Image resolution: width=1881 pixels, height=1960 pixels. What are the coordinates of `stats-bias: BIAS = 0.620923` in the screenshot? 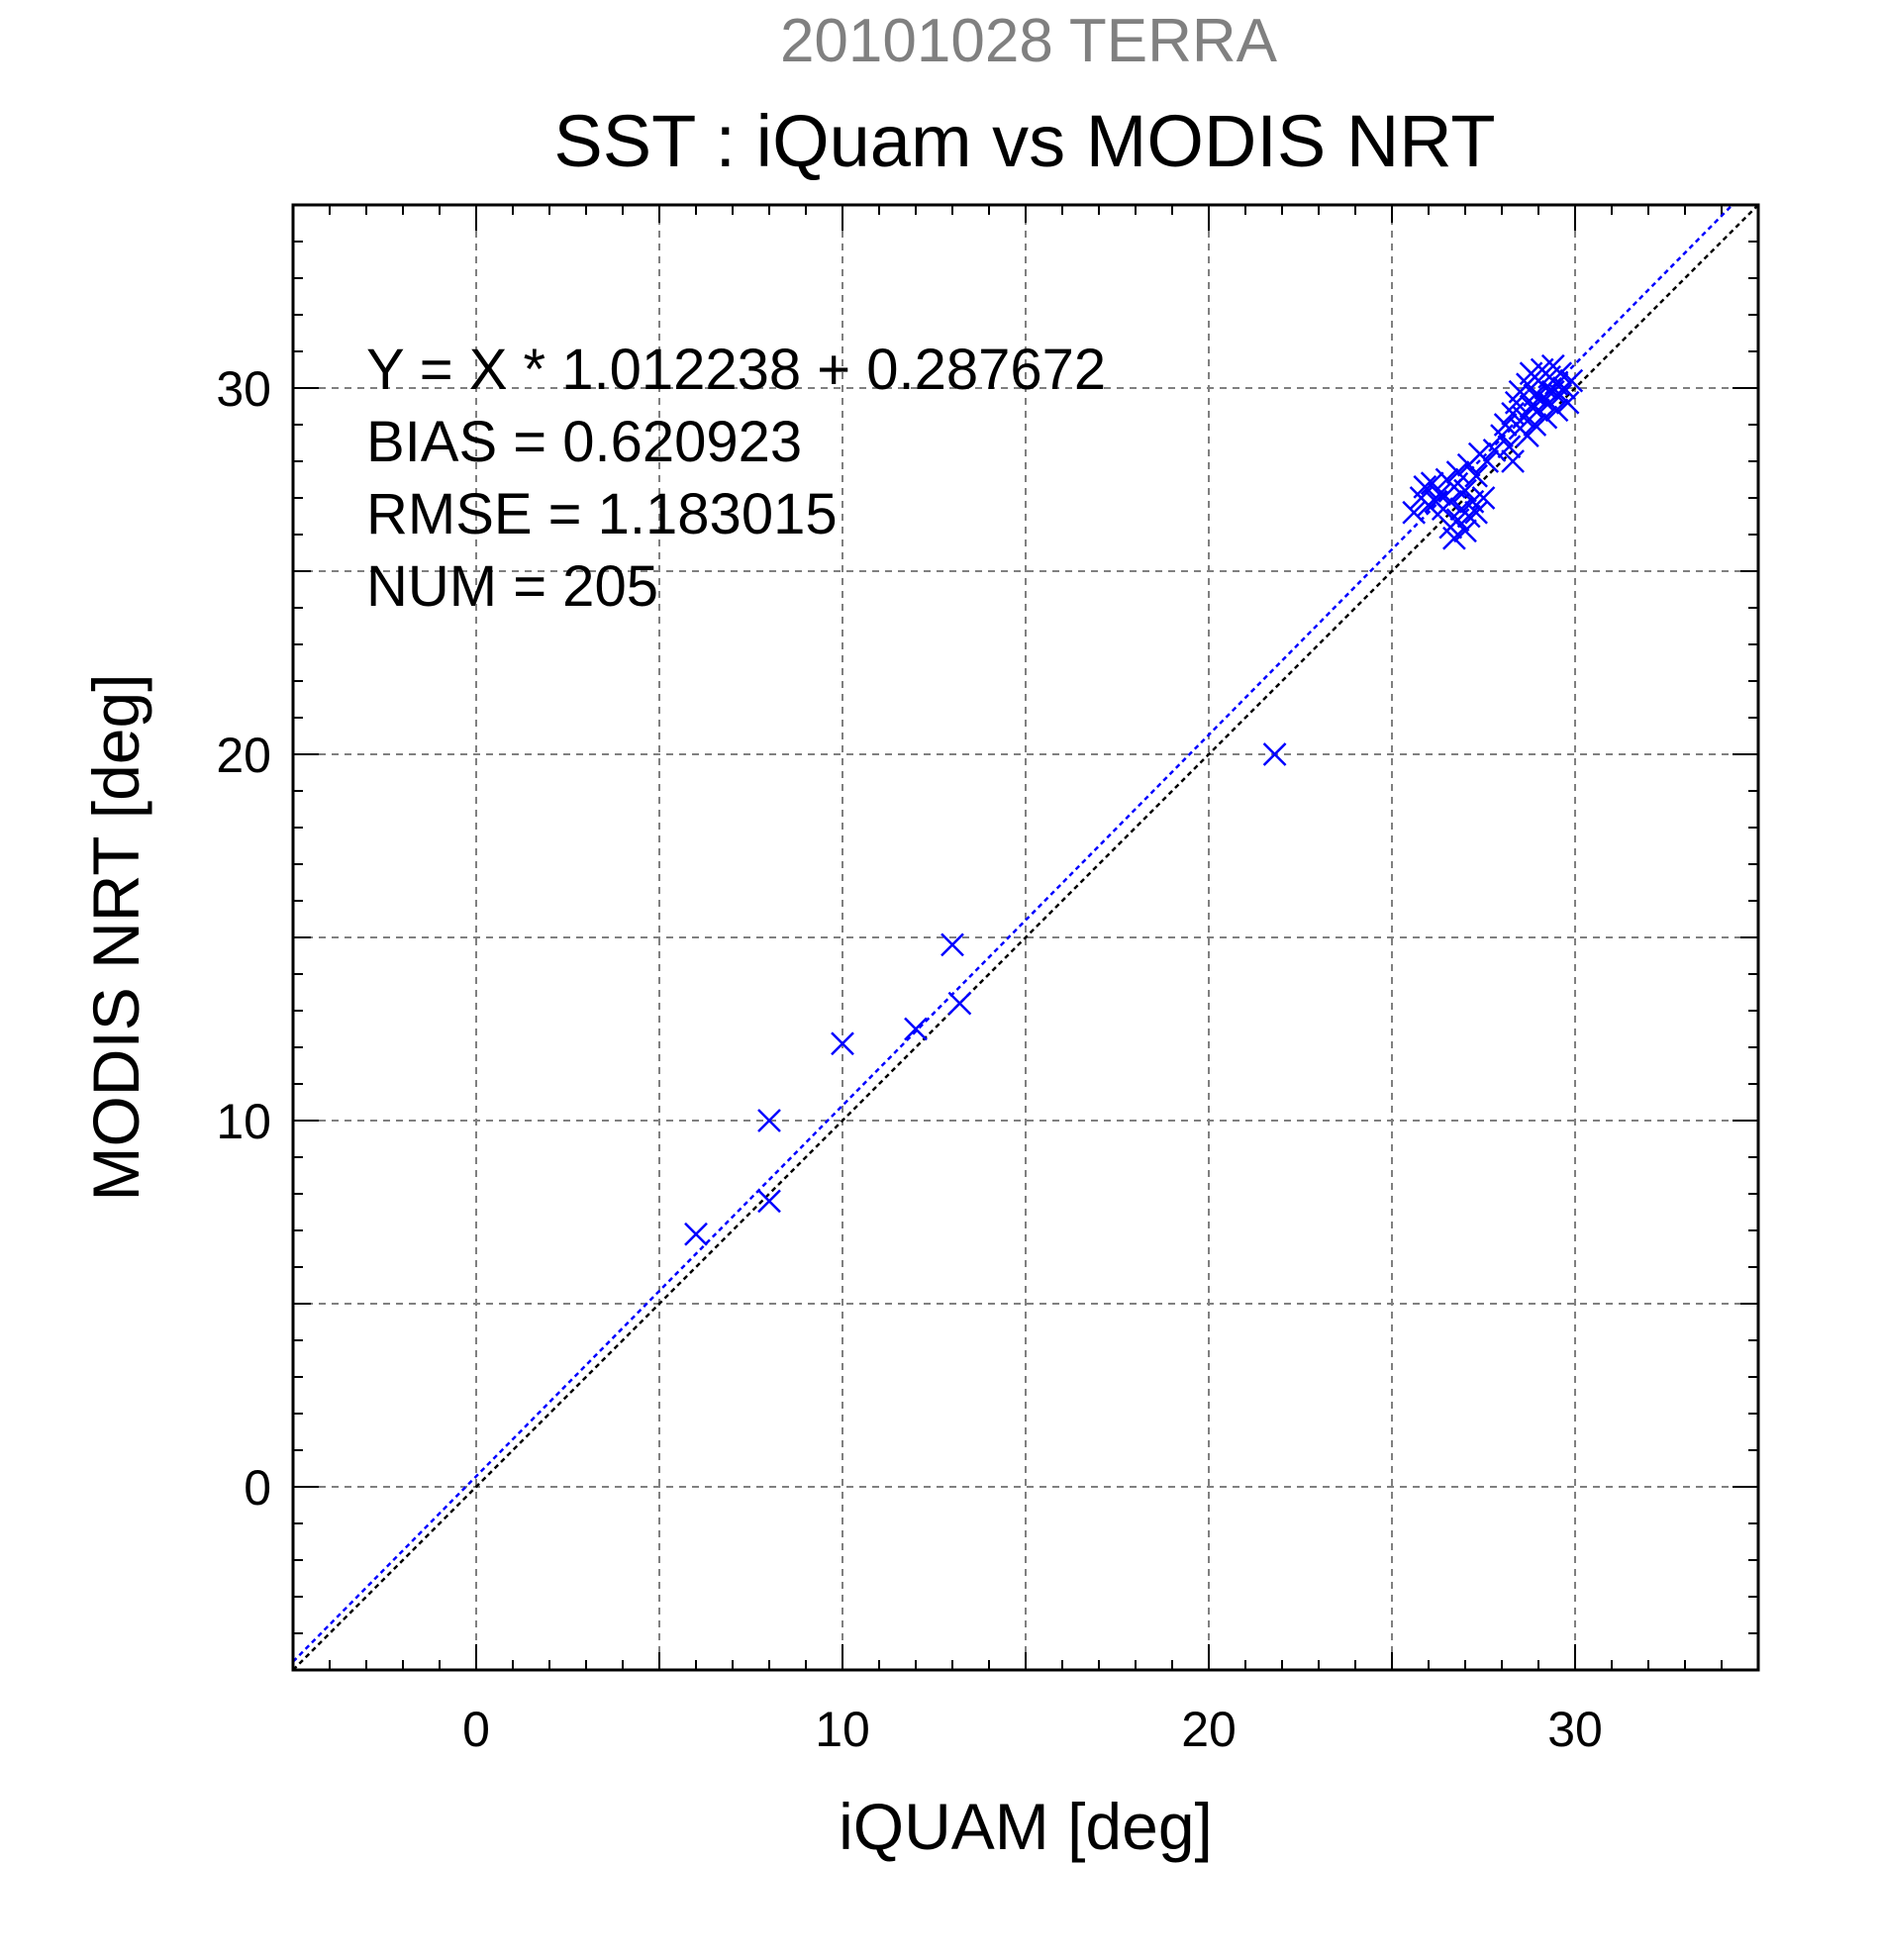 It's located at (584, 442).